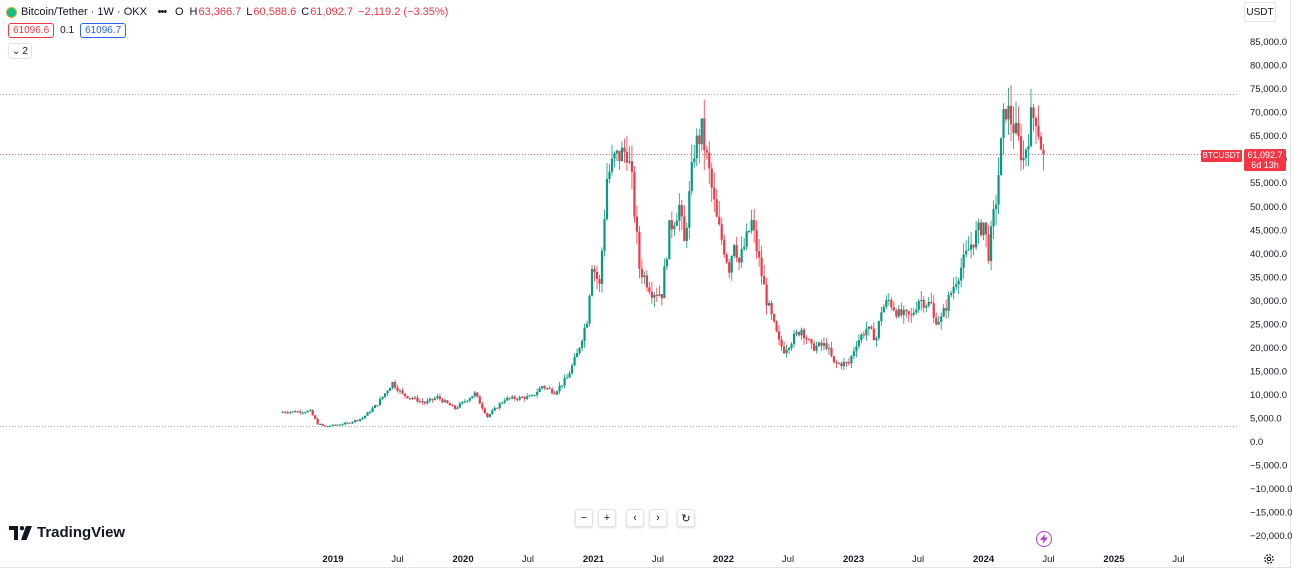 This screenshot has width=1292, height=569. I want to click on symbol-title: Bitcoin/Tether · 1W · OKX, so click(84, 12).